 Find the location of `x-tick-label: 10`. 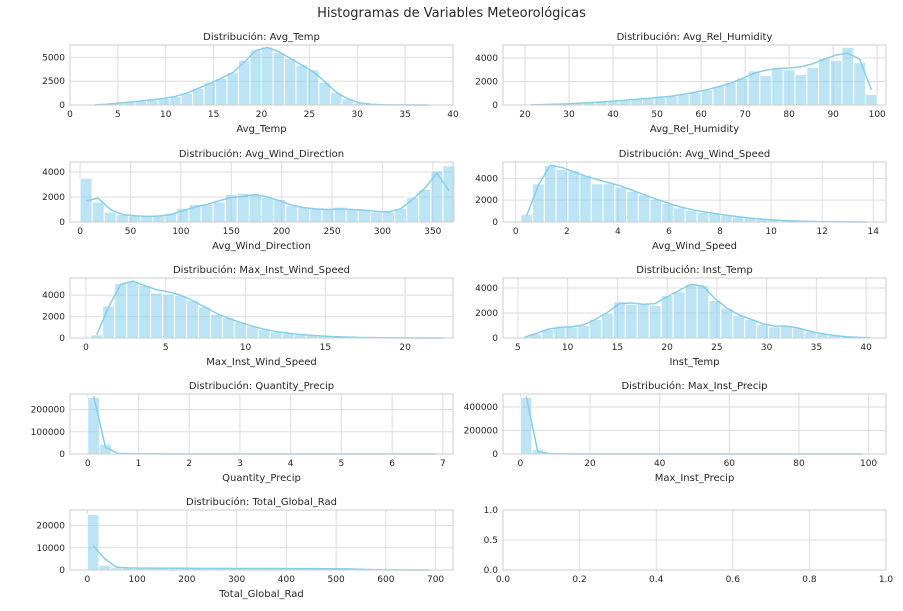

x-tick-label: 10 is located at coordinates (166, 115).